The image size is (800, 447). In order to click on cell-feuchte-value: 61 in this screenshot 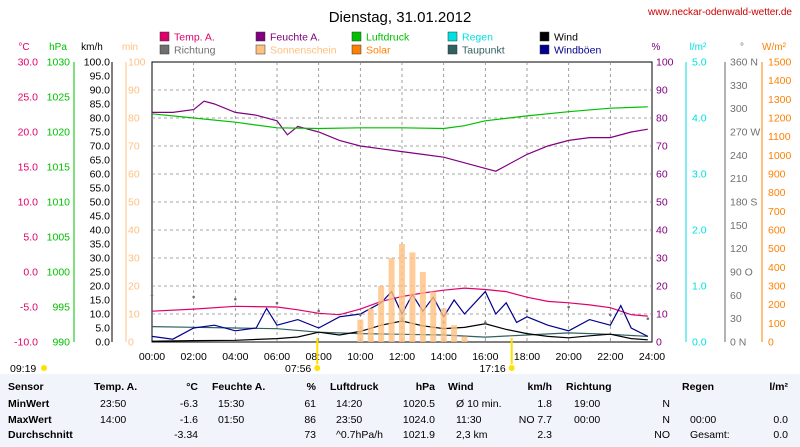, I will do `click(310, 404)`.